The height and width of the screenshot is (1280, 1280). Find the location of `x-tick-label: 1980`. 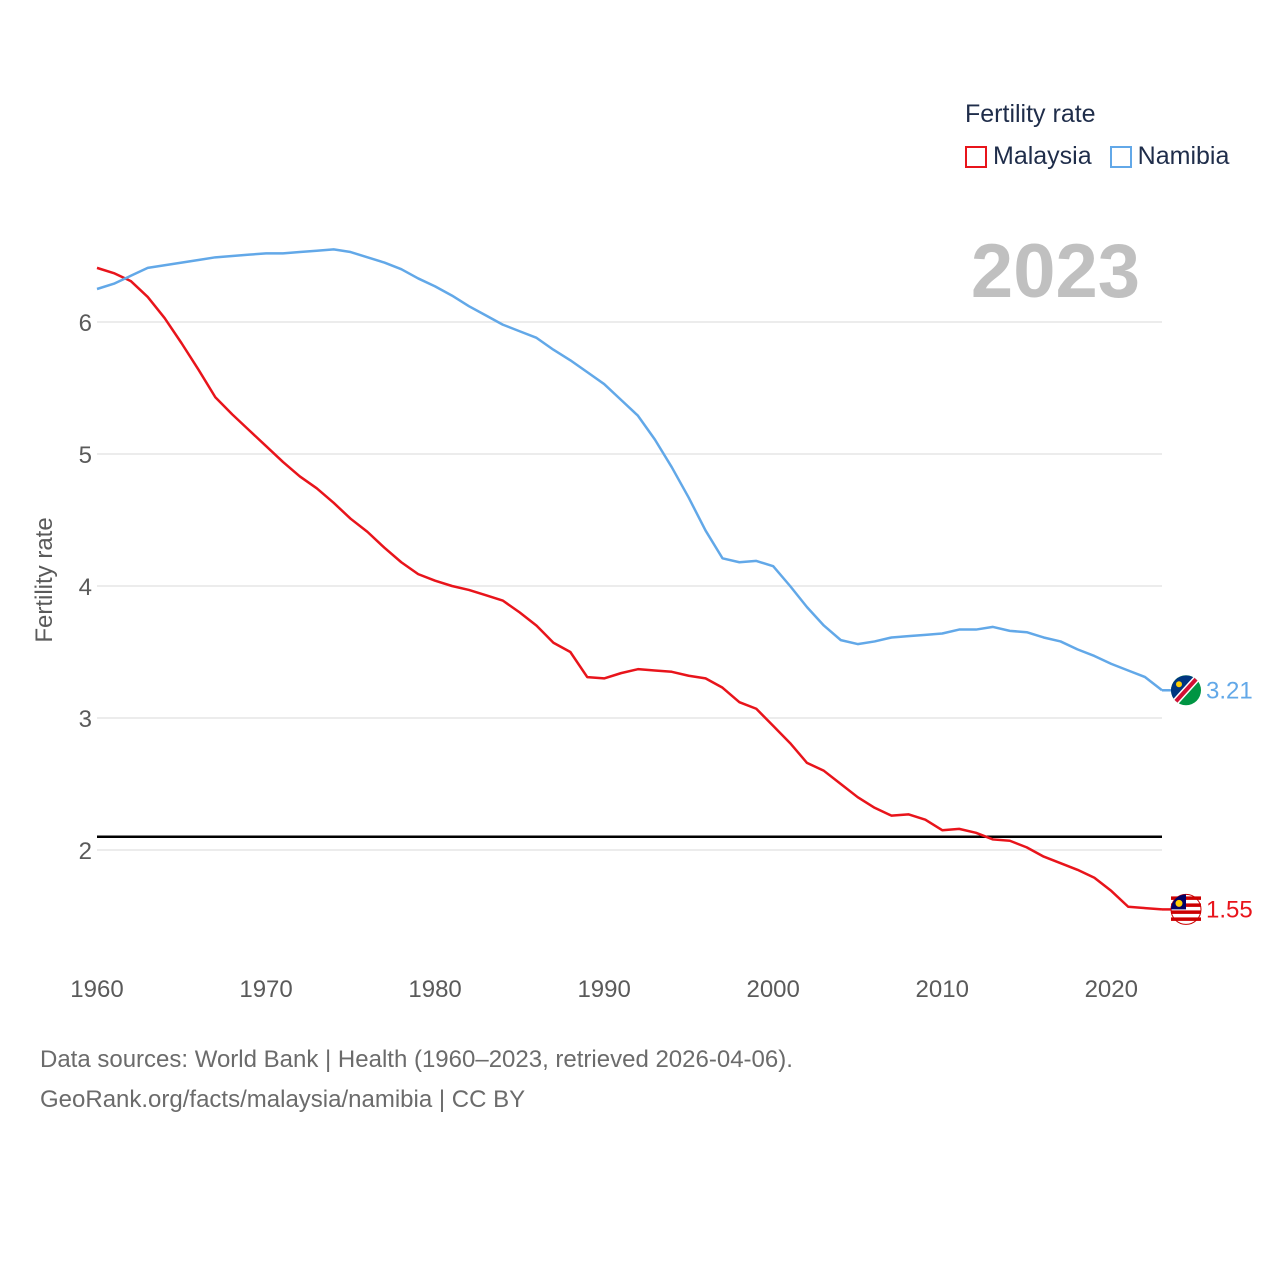

x-tick-label: 1980 is located at coordinates (434, 989).